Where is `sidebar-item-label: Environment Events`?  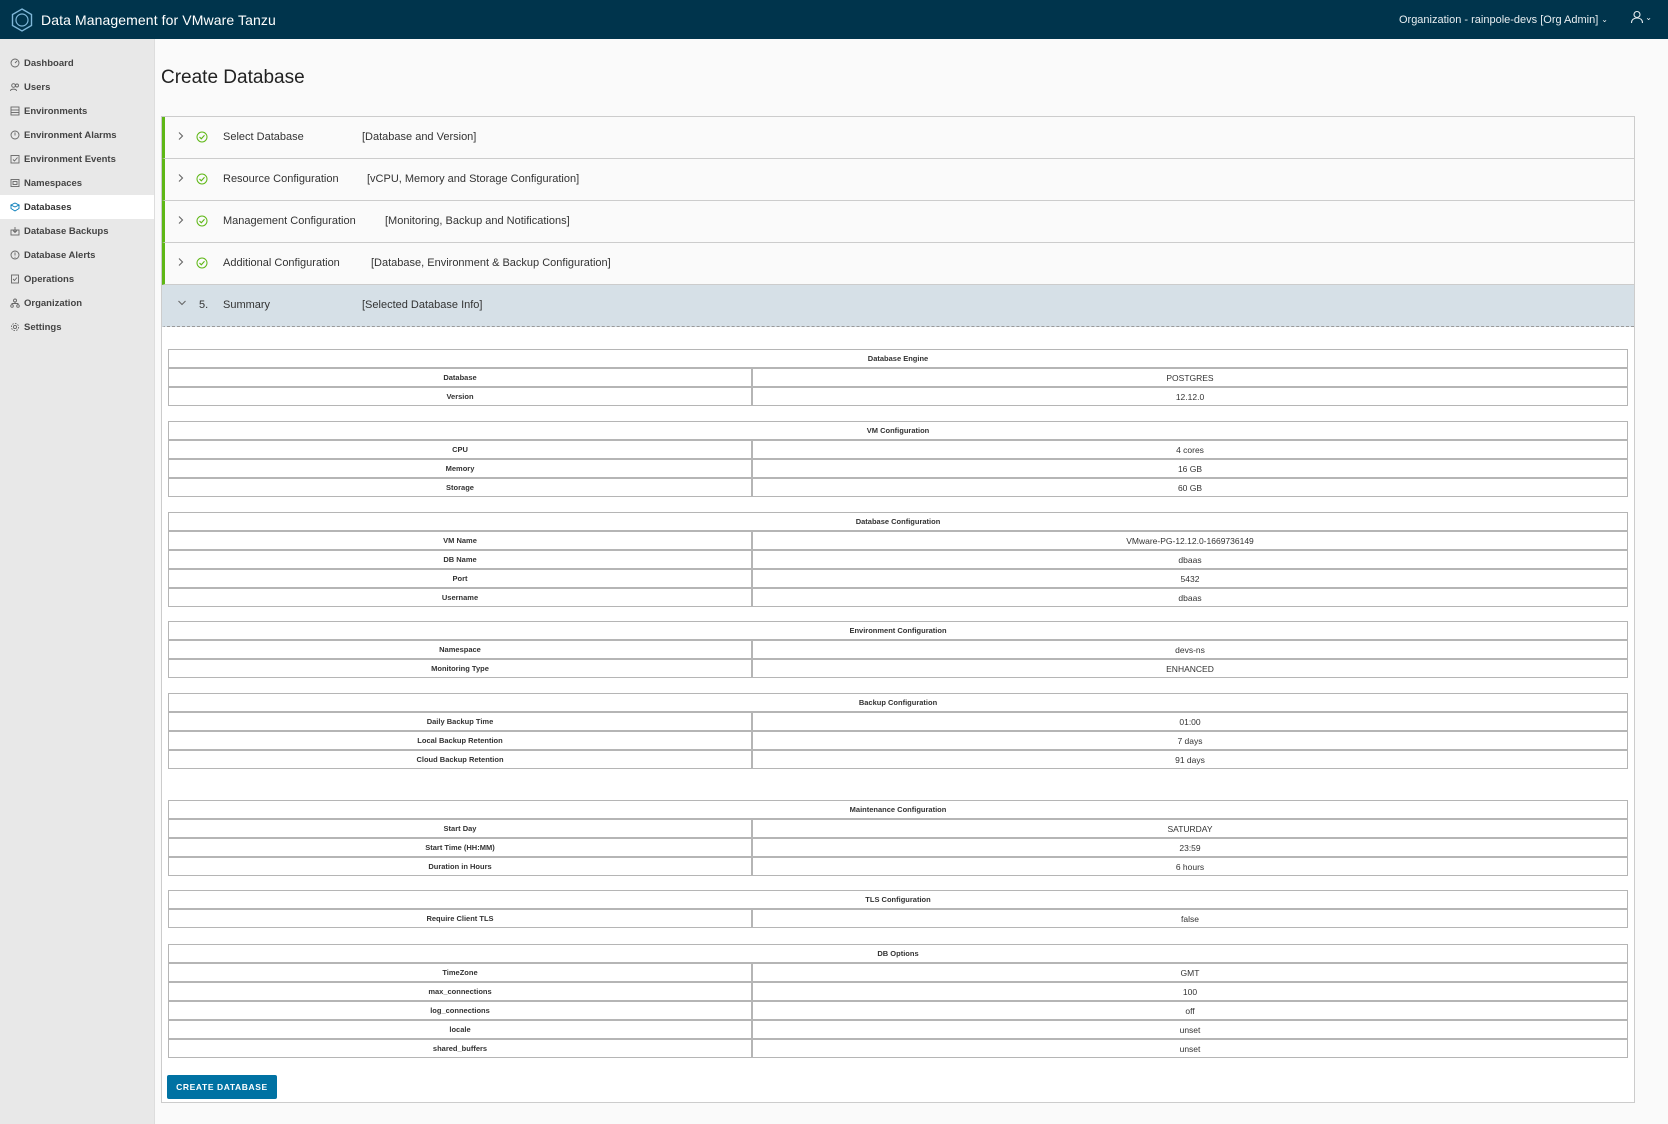
sidebar-item-label: Environment Events is located at coordinates (70, 159).